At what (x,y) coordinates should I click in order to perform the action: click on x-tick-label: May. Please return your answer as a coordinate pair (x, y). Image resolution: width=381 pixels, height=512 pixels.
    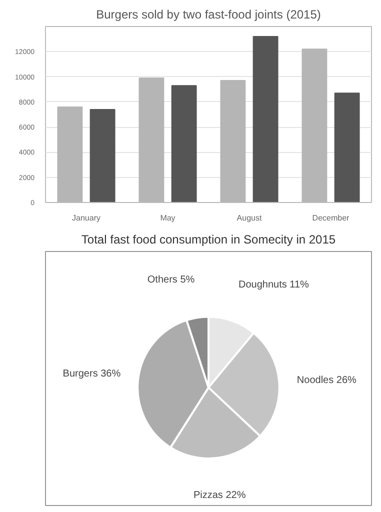
    Looking at the image, I should click on (168, 218).